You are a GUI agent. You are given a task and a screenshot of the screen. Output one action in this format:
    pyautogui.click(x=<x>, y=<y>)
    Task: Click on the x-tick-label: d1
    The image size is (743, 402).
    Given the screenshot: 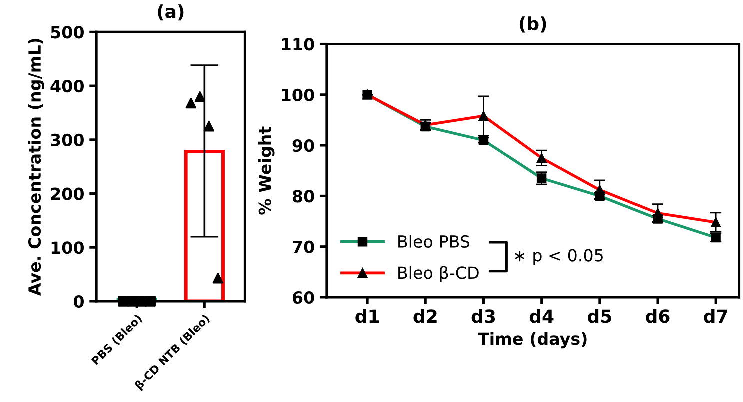 What is the action you would take?
    pyautogui.click(x=368, y=316)
    